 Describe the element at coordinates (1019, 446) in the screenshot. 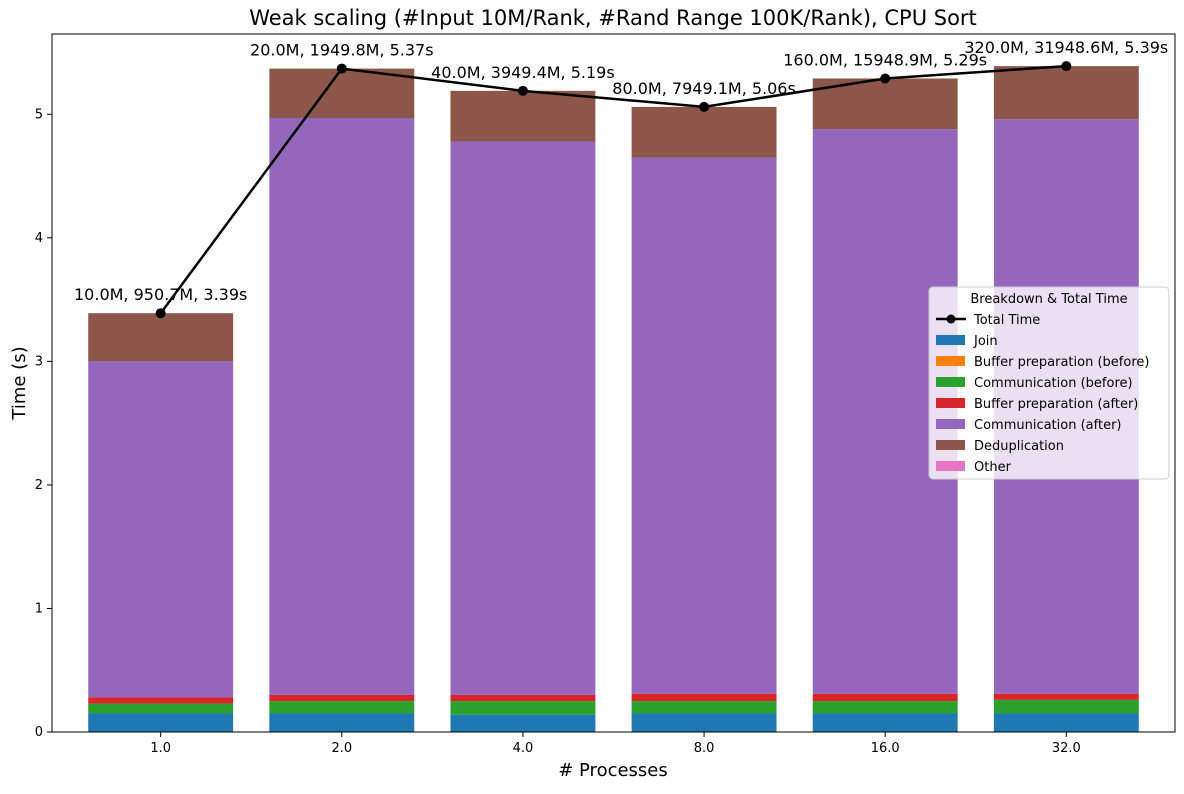

I see `legend-label: Deduplication` at that location.